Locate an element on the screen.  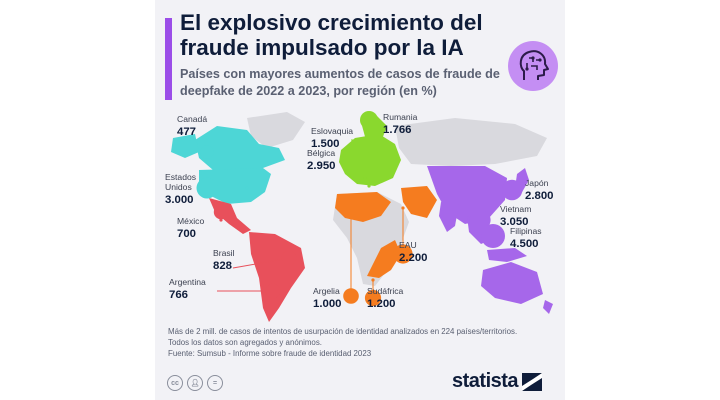
bubble-argentina is located at coordinates (273, 291).